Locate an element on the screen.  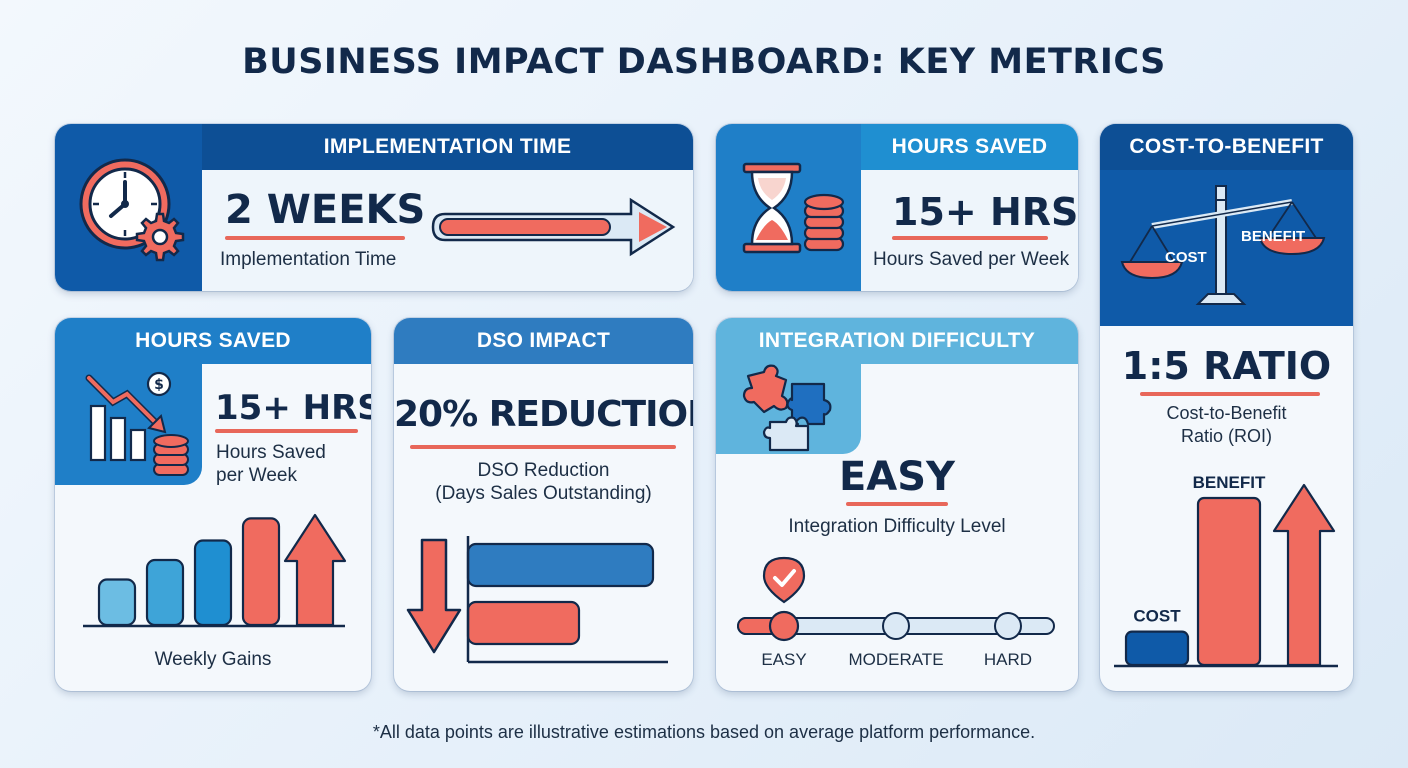
hours-bottom-underline is located at coordinates (286, 431).